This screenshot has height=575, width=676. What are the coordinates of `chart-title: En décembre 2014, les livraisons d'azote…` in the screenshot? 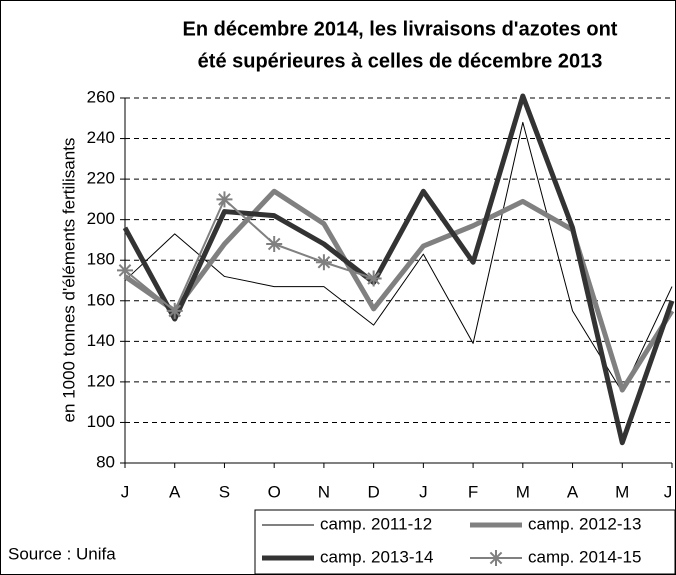 It's located at (400, 29).